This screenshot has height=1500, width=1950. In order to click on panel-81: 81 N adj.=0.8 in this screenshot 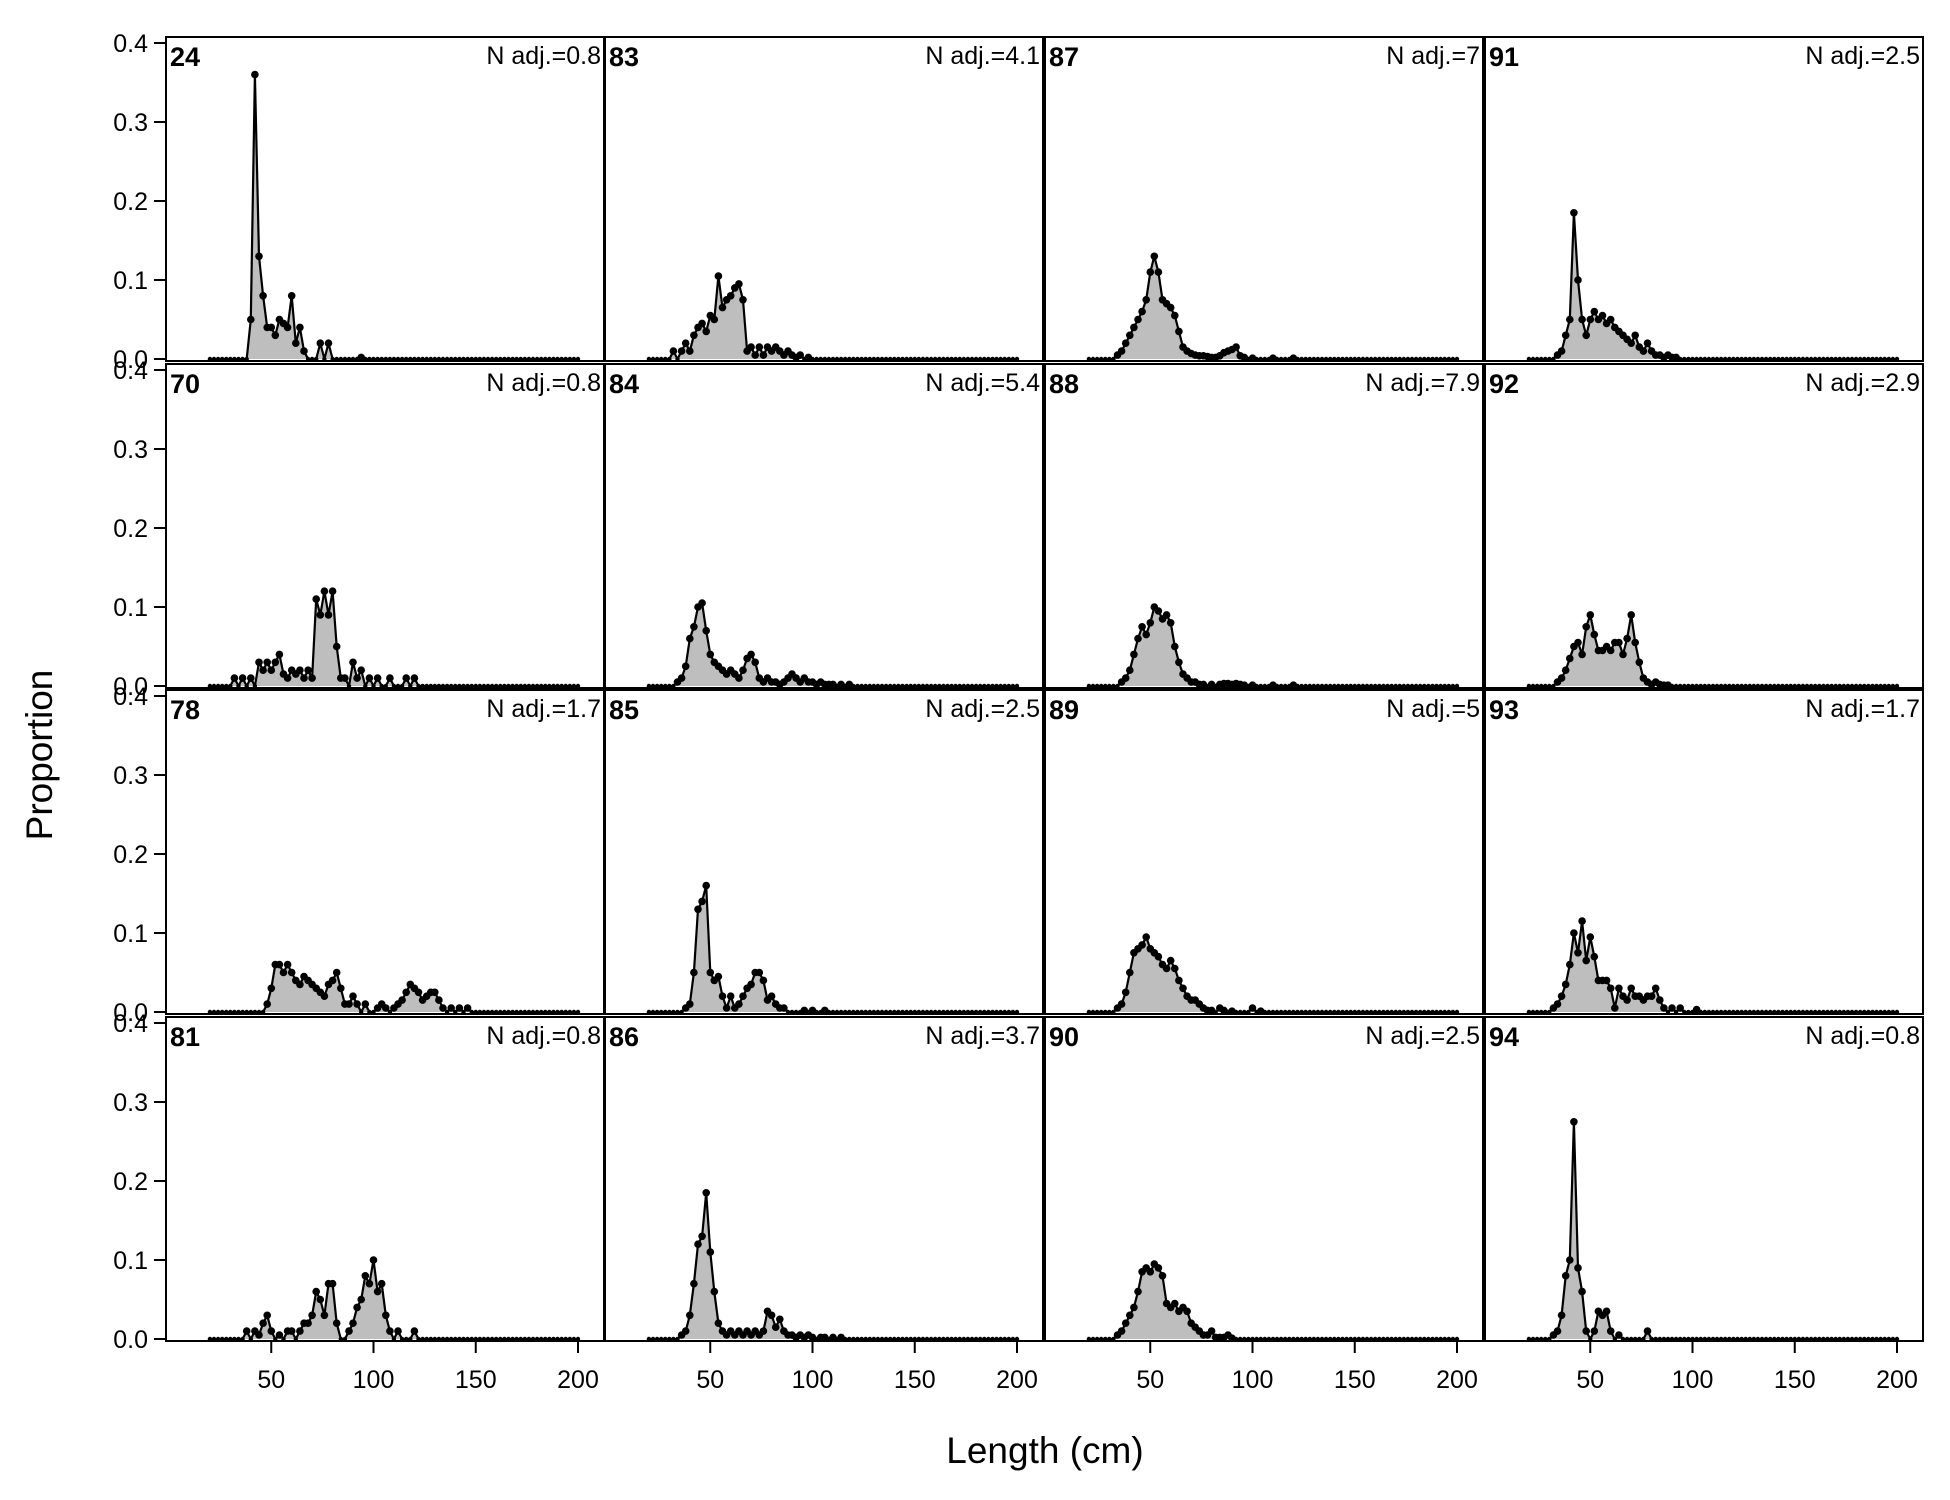, I will do `click(385, 1179)`.